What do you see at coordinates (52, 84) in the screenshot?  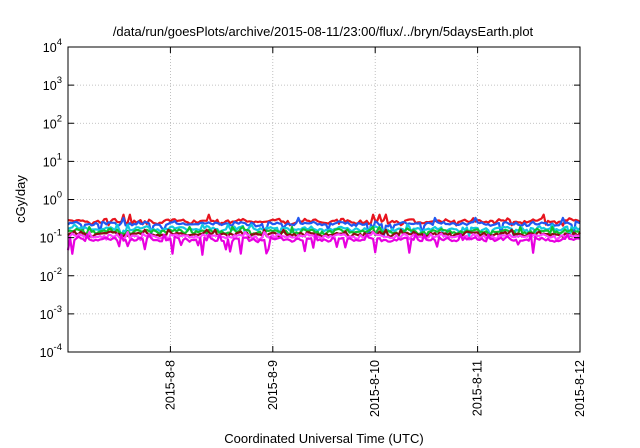 I see `y-tick-label: 10³` at bounding box center [52, 84].